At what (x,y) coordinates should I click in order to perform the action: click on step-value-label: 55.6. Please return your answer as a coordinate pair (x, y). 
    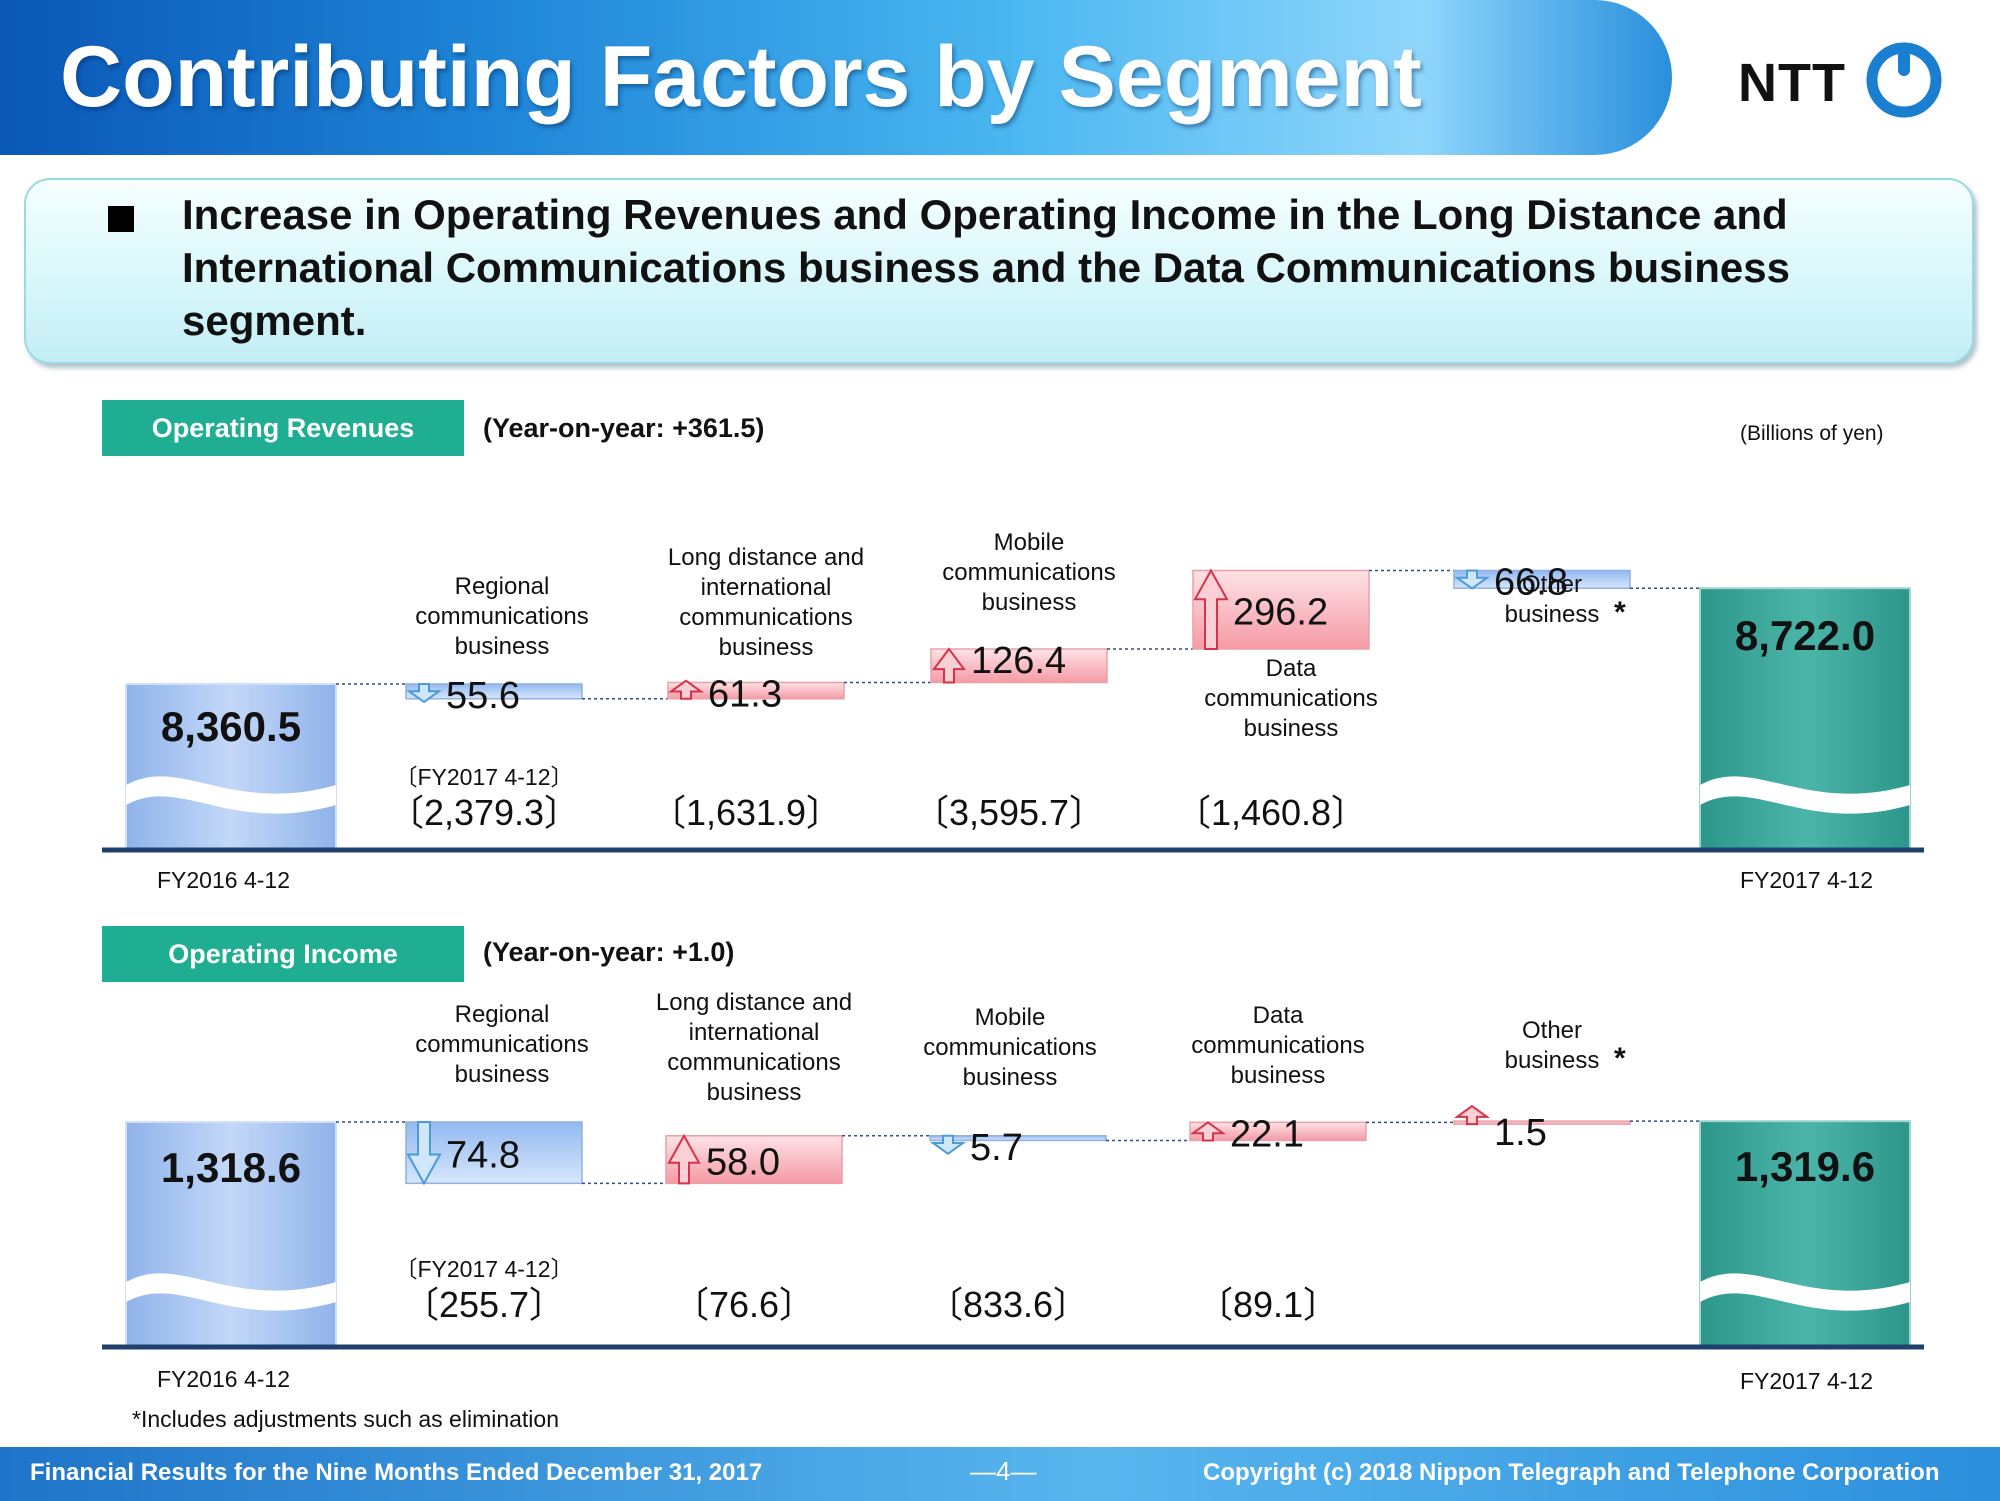
    Looking at the image, I should click on (483, 696).